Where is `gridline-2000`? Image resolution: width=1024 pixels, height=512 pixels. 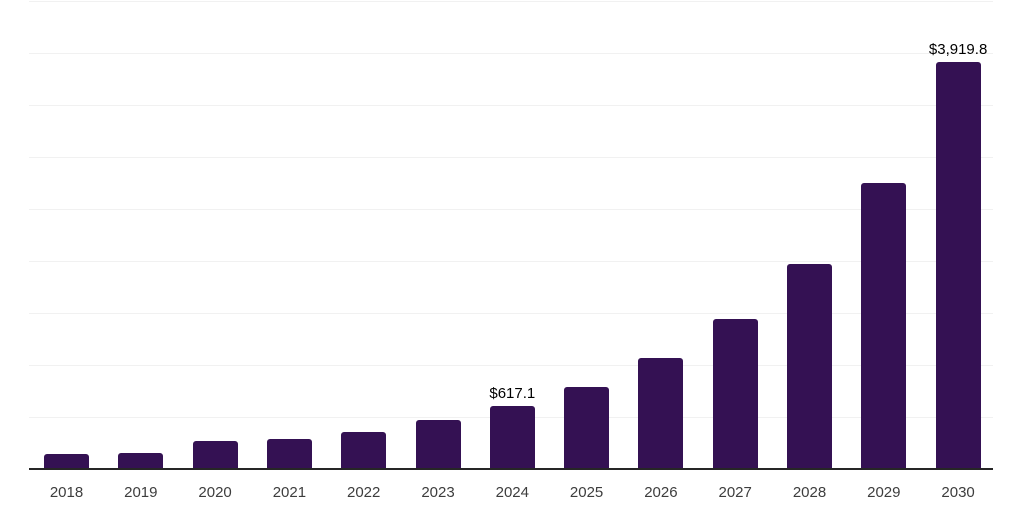 gridline-2000 is located at coordinates (511, 261).